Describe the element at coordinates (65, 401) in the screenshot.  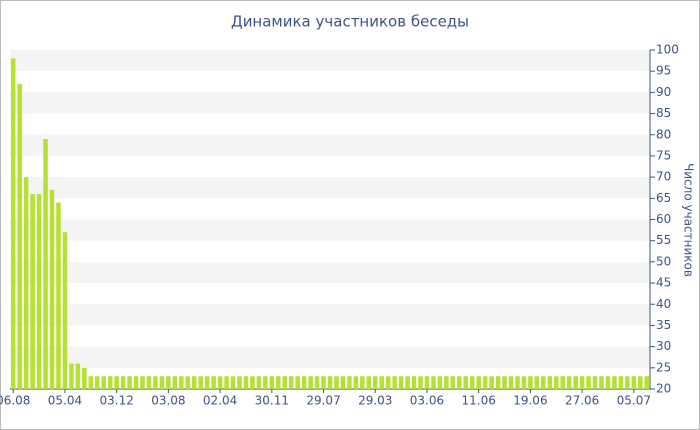
I see `x-tick-label: 05.04` at that location.